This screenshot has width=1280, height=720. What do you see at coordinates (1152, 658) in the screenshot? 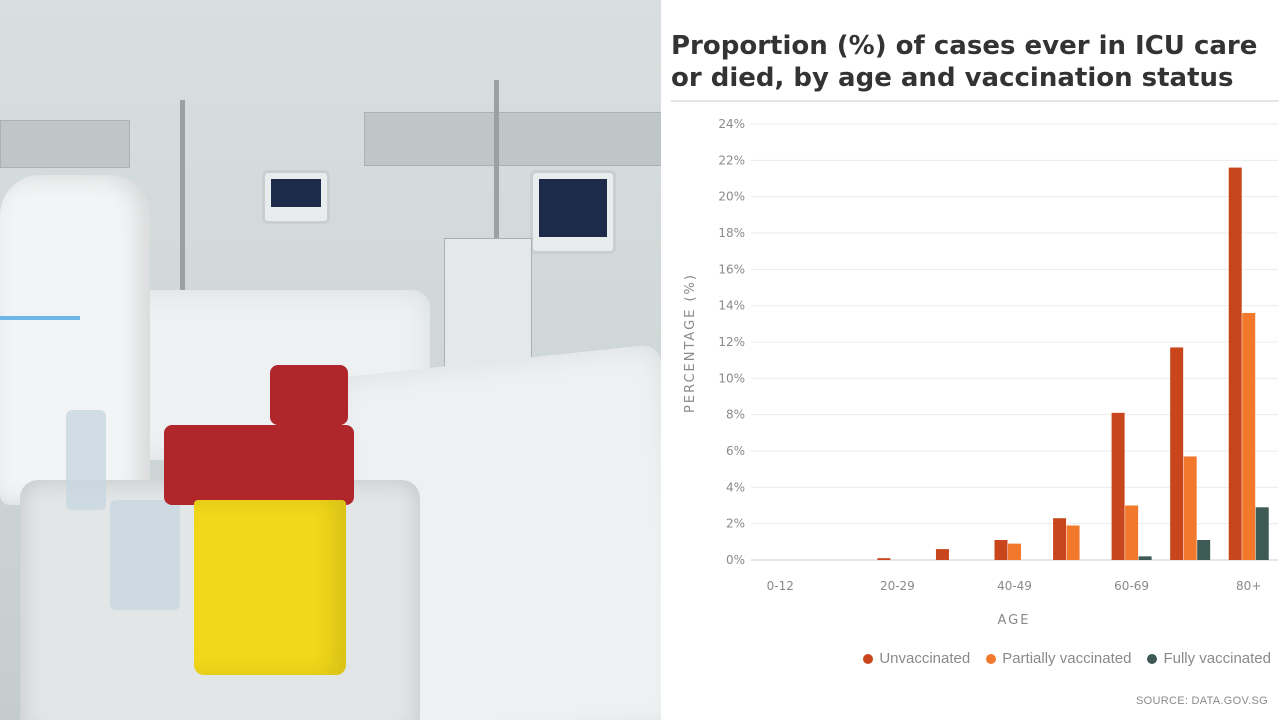
I see `legend-swatch-fully-vaccinated` at bounding box center [1152, 658].